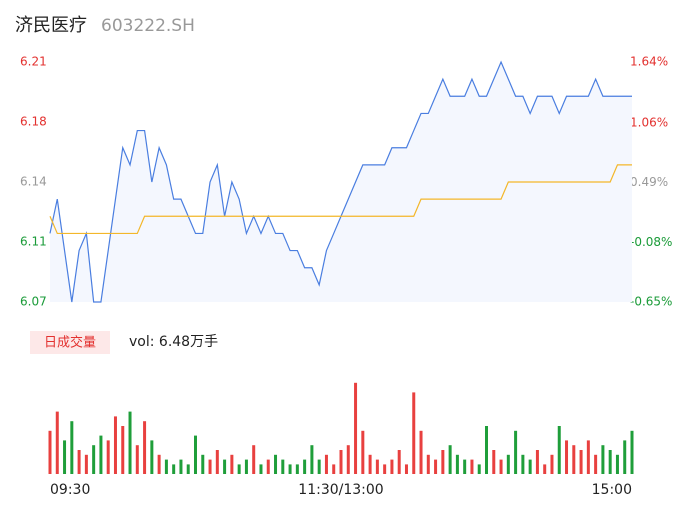 This screenshot has height=524, width=686. Describe the element at coordinates (651, 302) in the screenshot. I see `y2-tick-label: -0.65%` at that location.